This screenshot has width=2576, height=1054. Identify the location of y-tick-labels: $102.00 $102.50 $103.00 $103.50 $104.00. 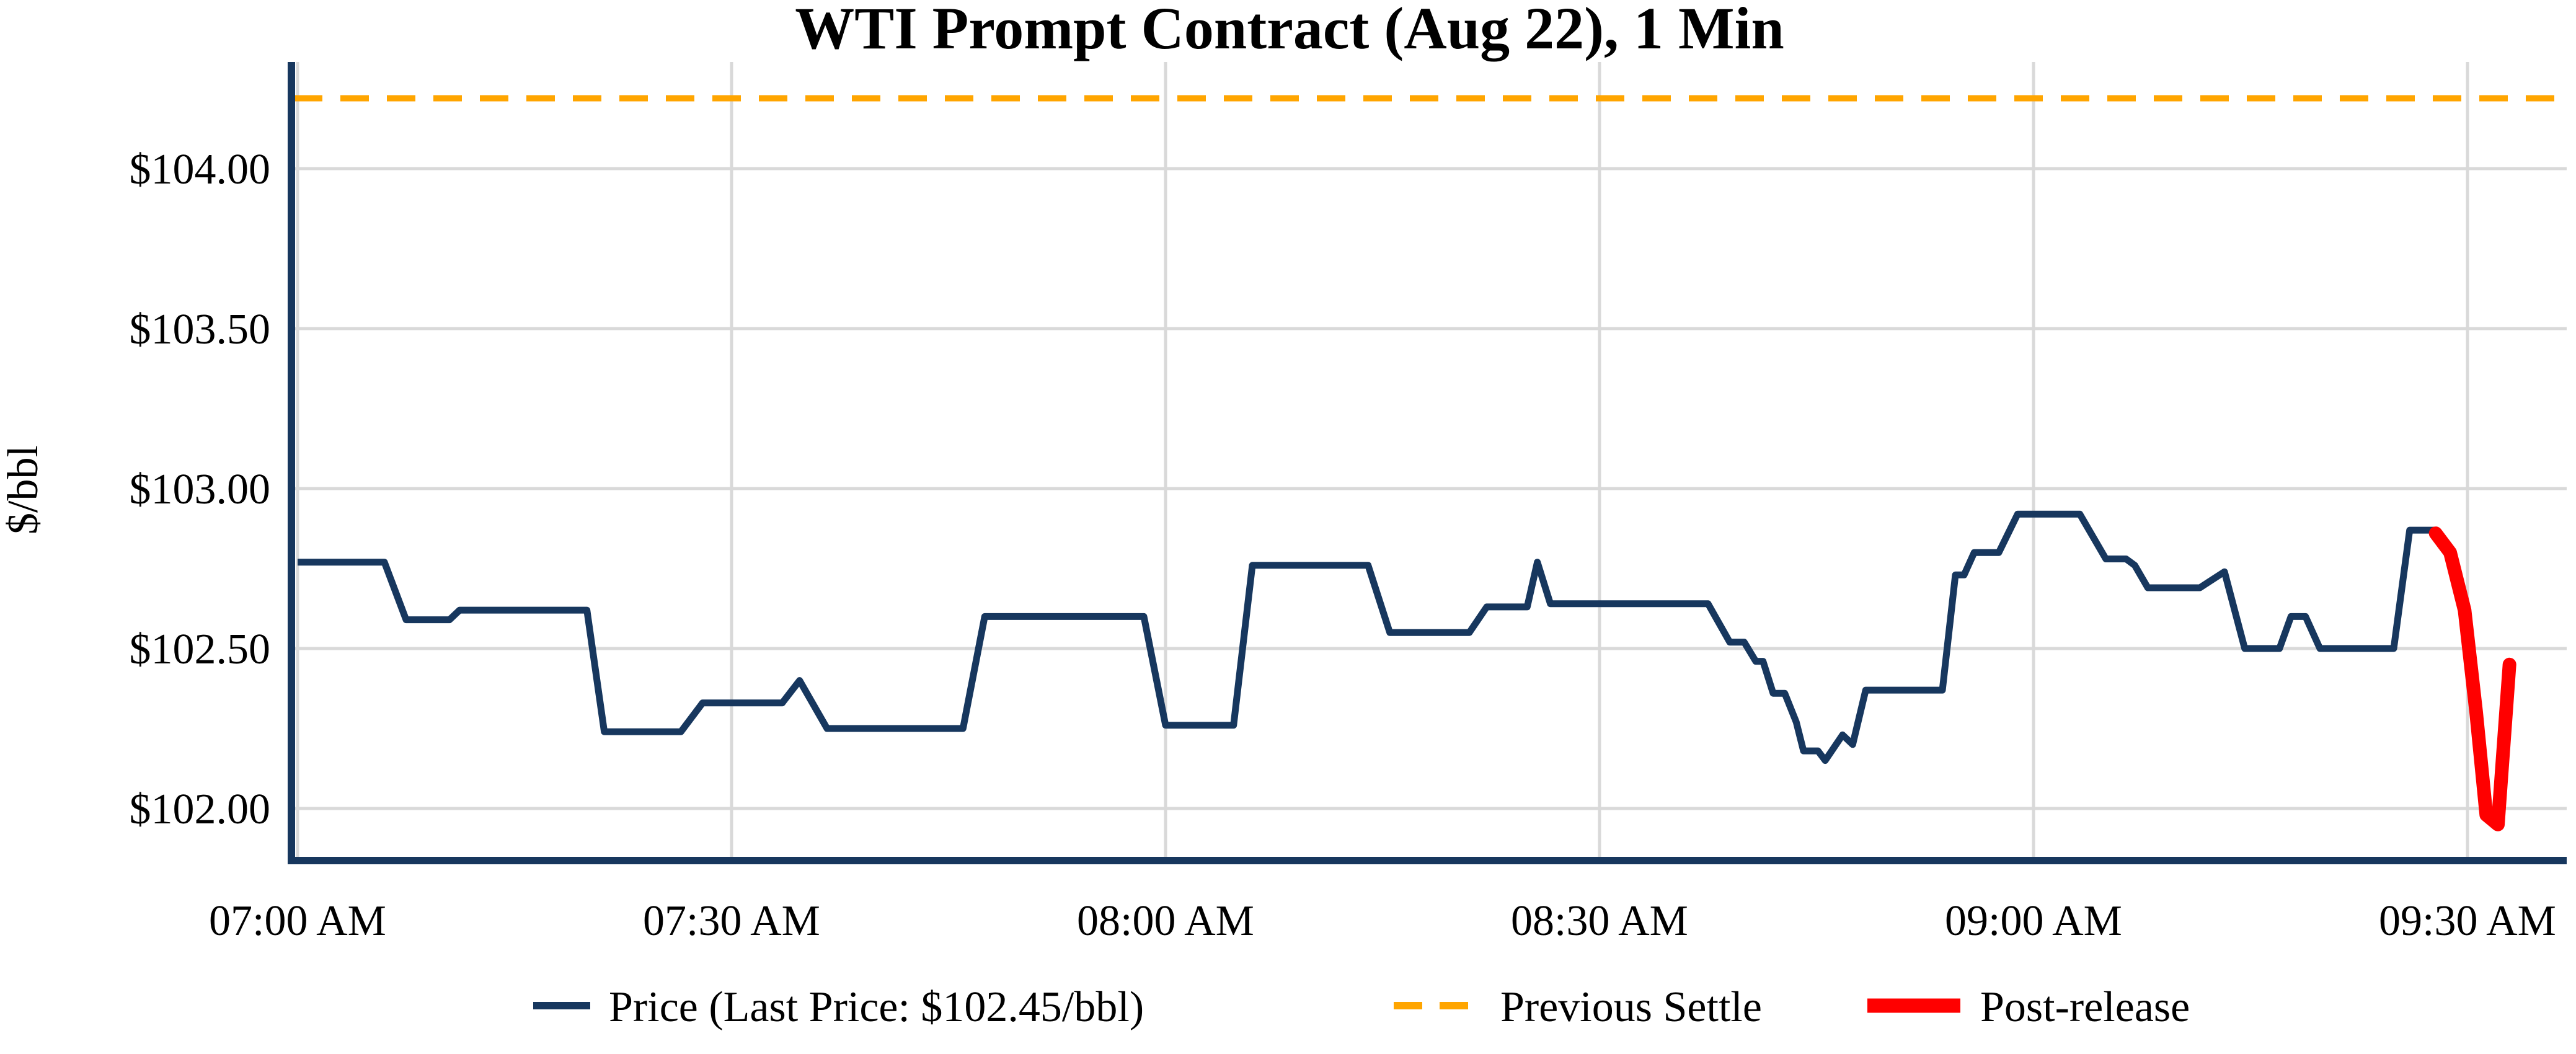
(201, 489).